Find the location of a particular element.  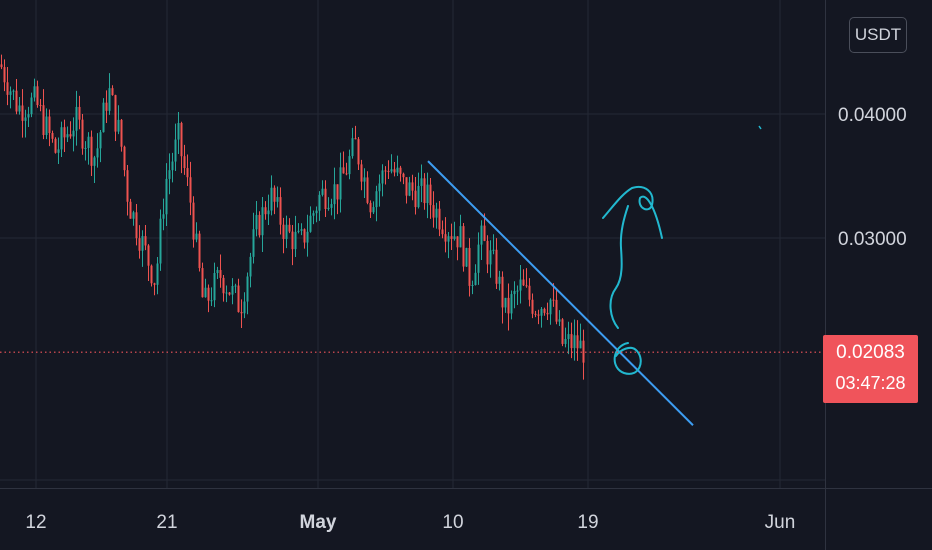

x-tick-label: May is located at coordinates (318, 522).